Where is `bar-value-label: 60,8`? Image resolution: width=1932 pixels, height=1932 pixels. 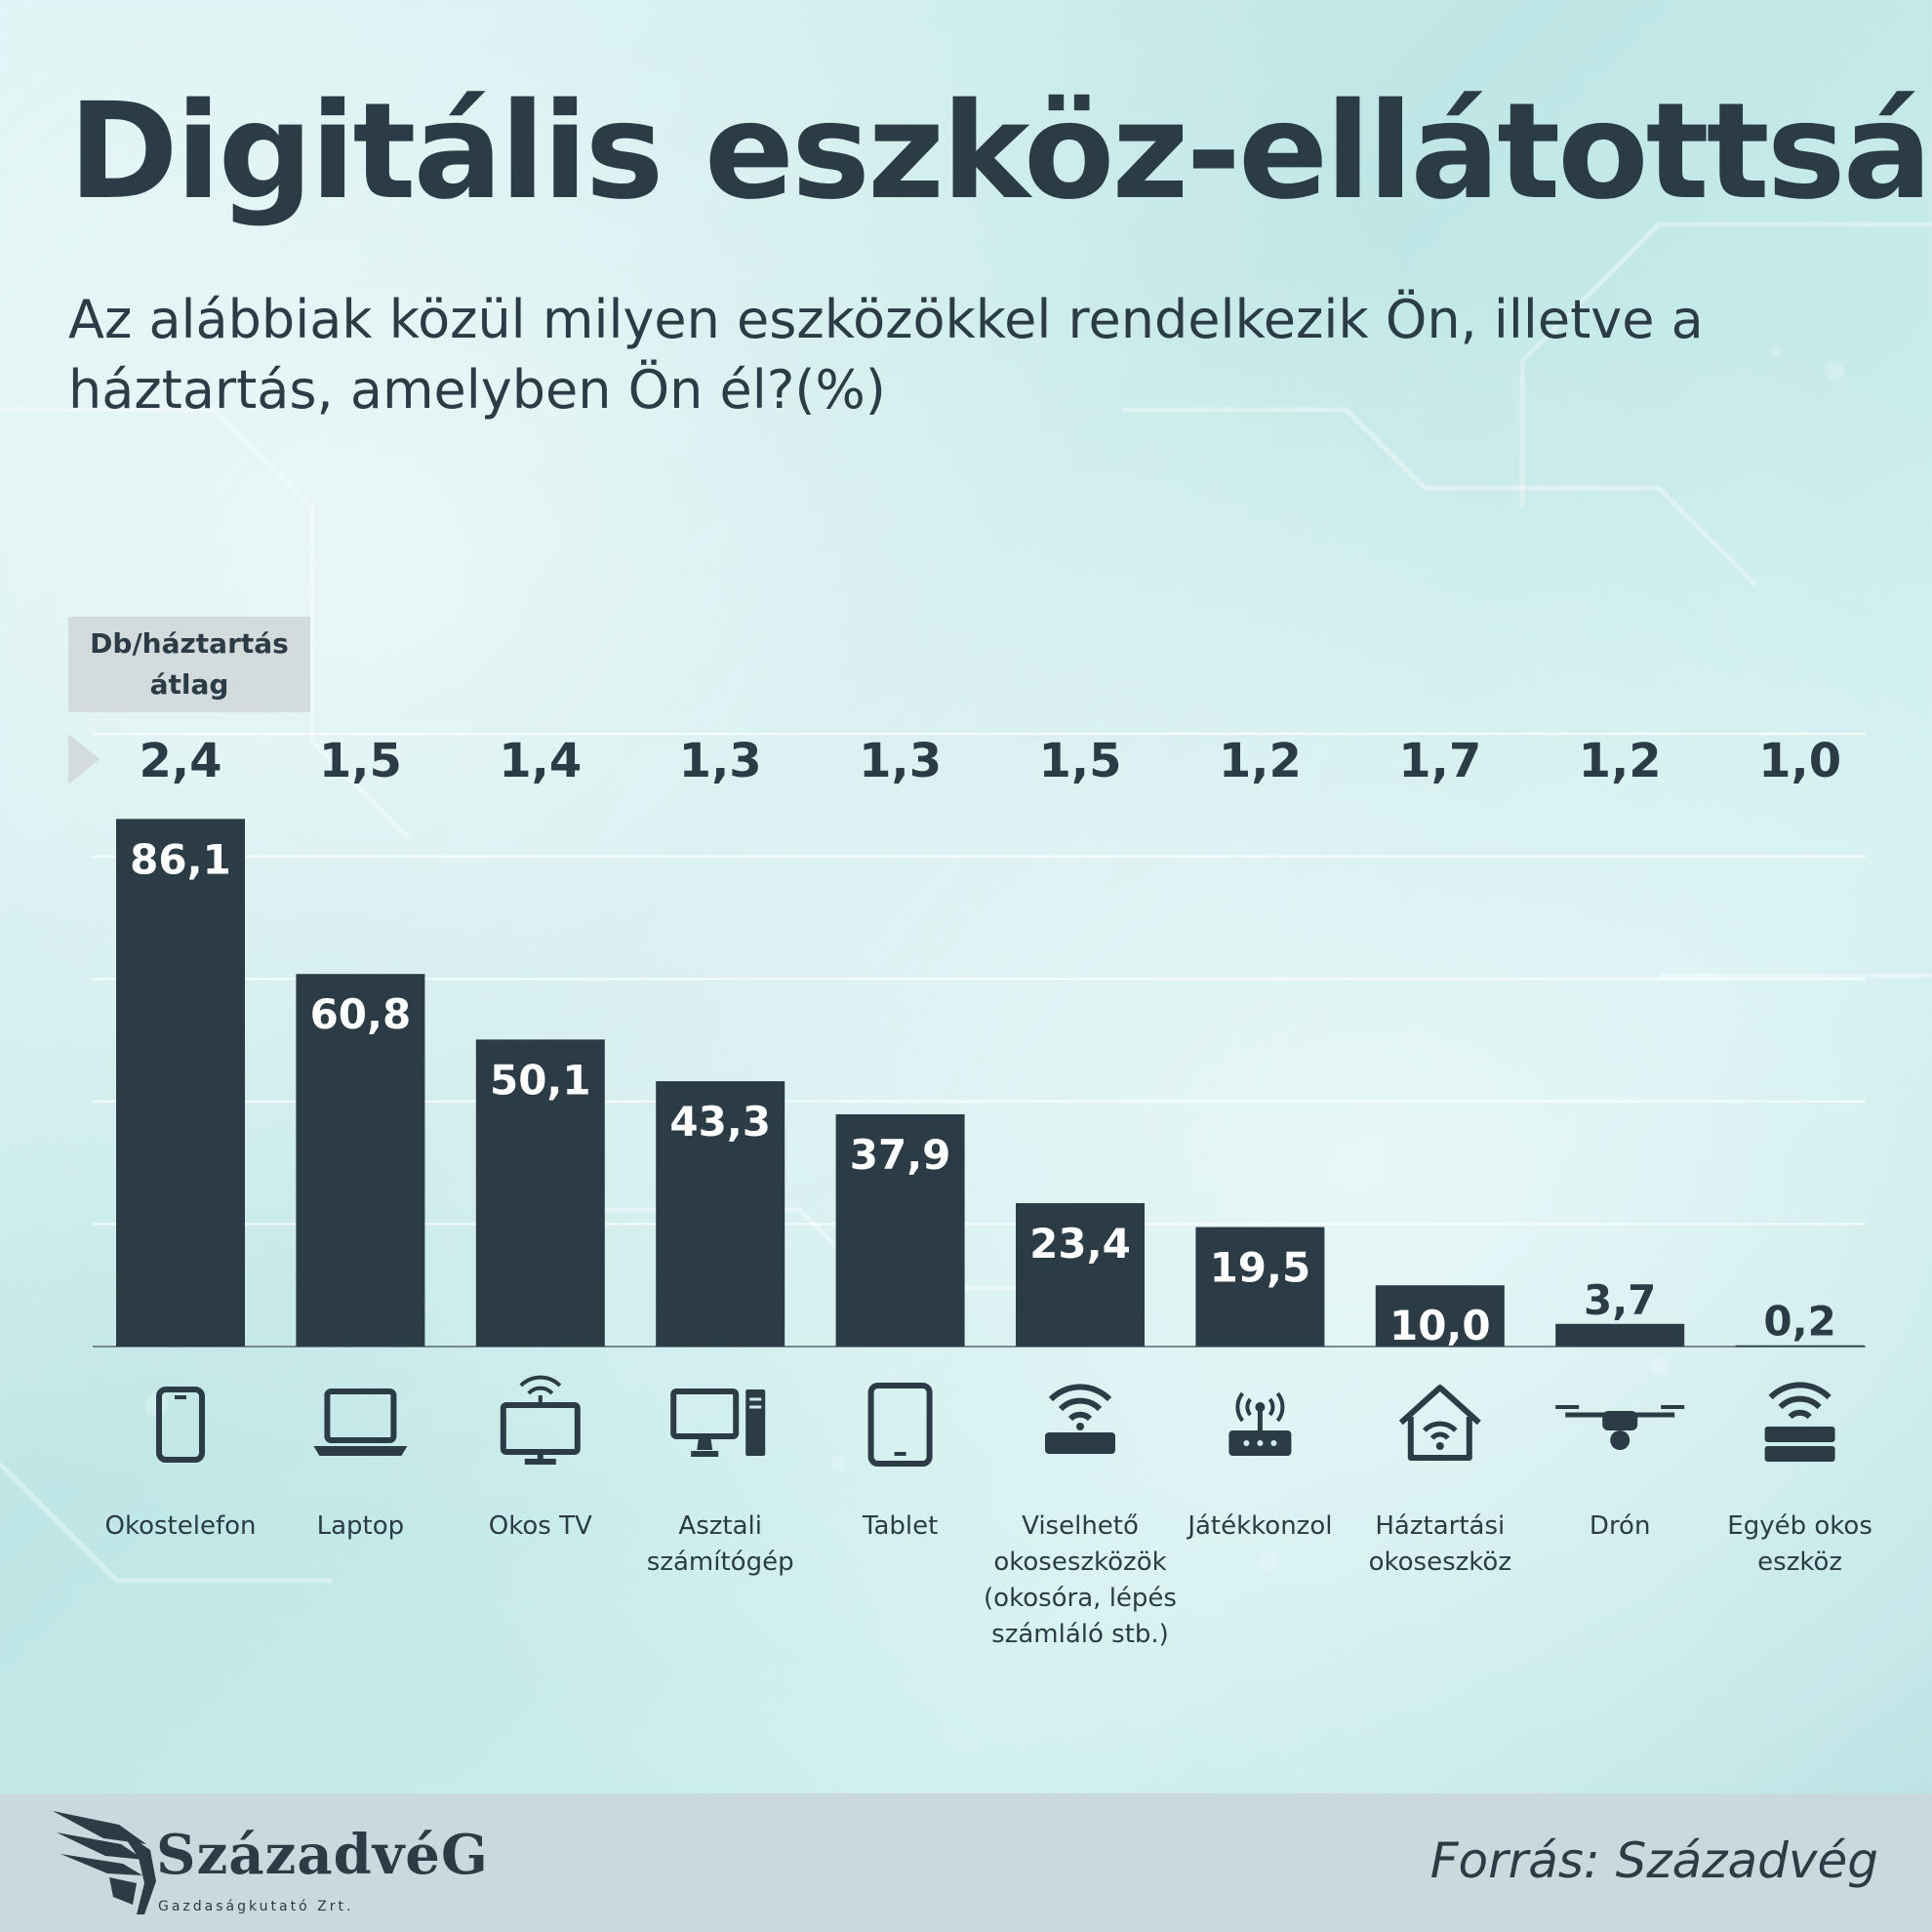
bar-value-label: 60,8 is located at coordinates (361, 1014).